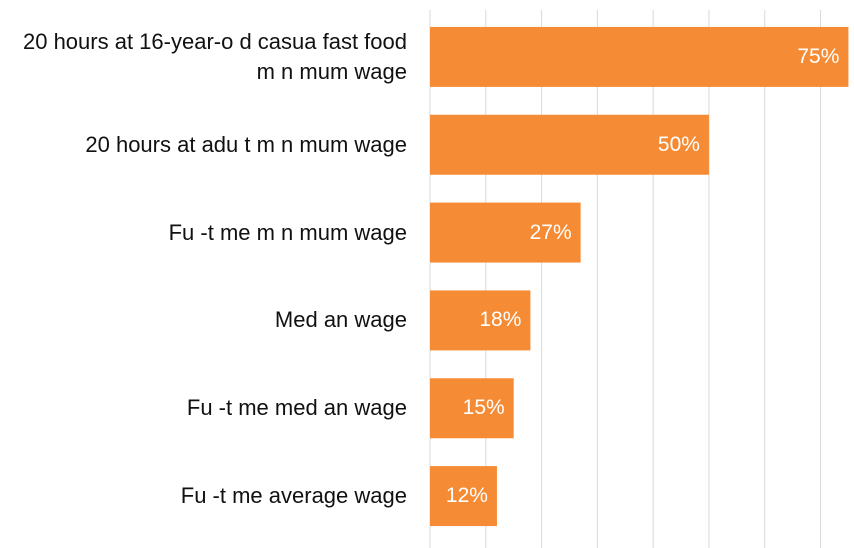 The image size is (854, 548). What do you see at coordinates (340, 320) in the screenshot?
I see `category-label: Med an wage` at bounding box center [340, 320].